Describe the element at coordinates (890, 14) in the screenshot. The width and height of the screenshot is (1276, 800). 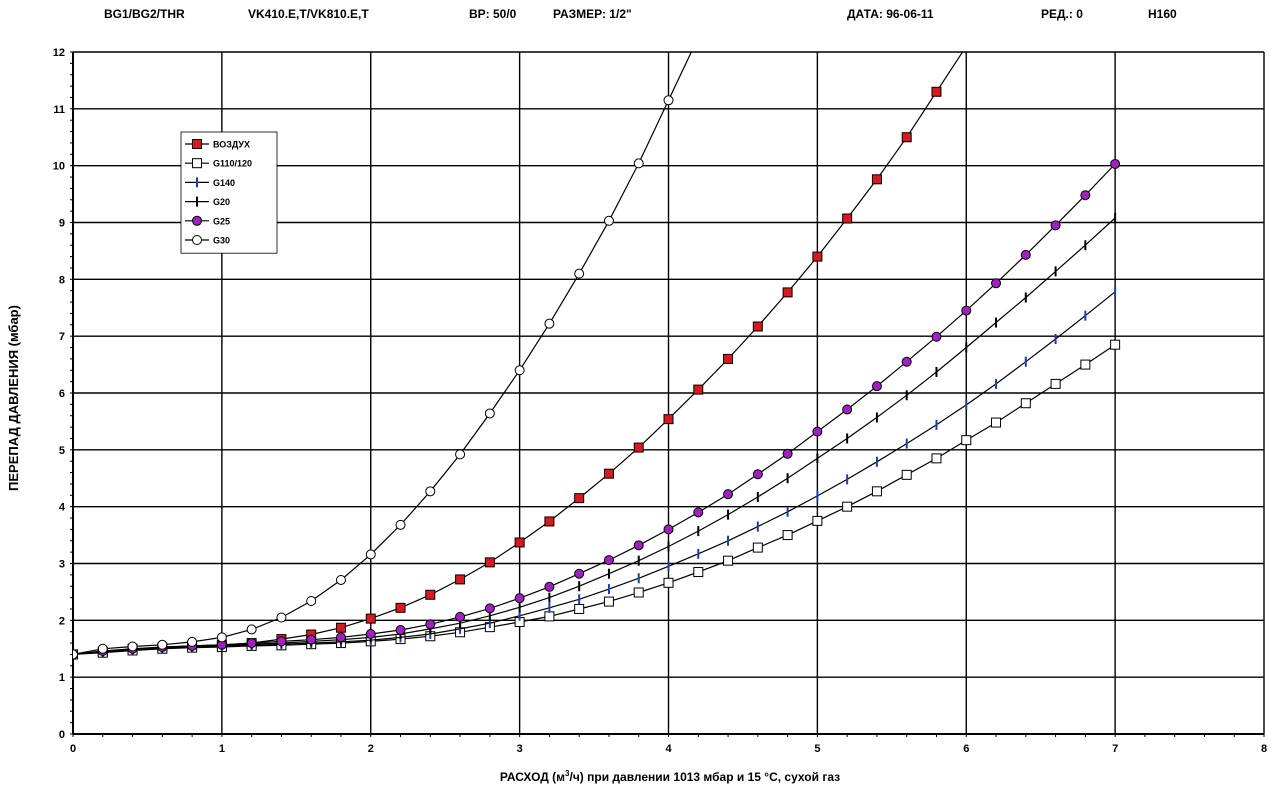
I see `header-date: ДАТА: 96-06-11` at that location.